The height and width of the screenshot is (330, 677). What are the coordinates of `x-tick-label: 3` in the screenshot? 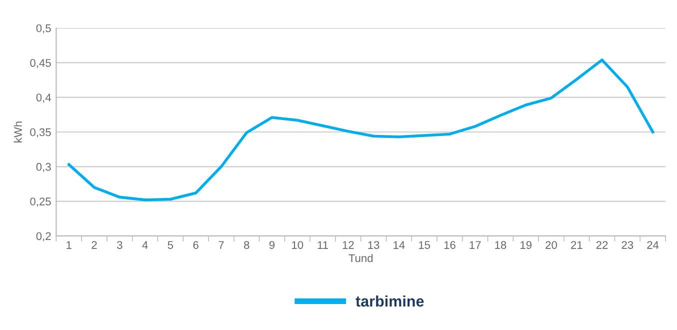 It's located at (119, 245).